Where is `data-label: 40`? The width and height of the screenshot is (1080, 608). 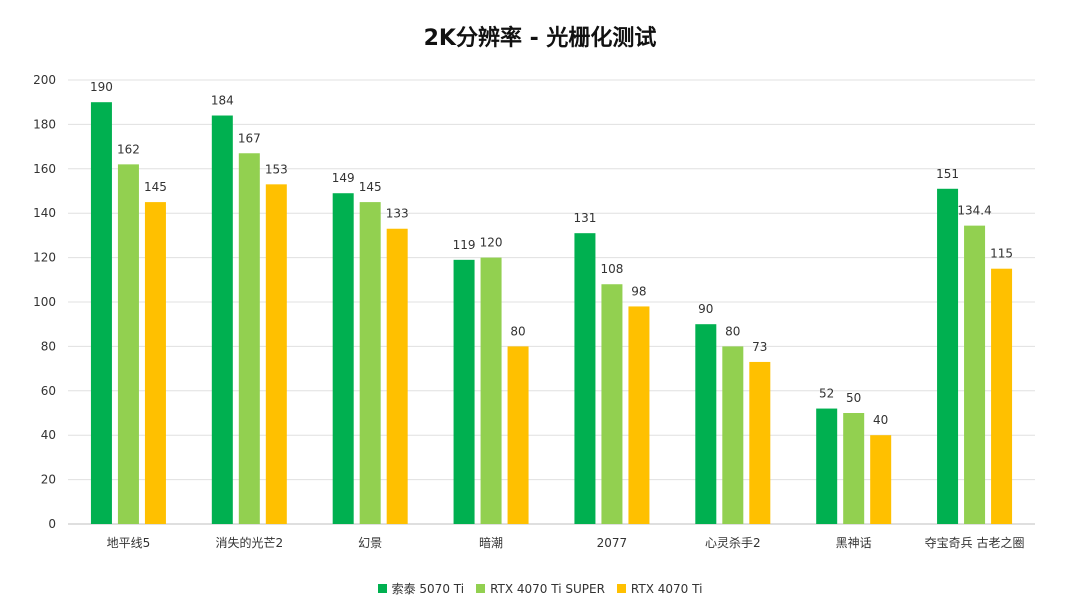 data-label: 40 is located at coordinates (880, 420).